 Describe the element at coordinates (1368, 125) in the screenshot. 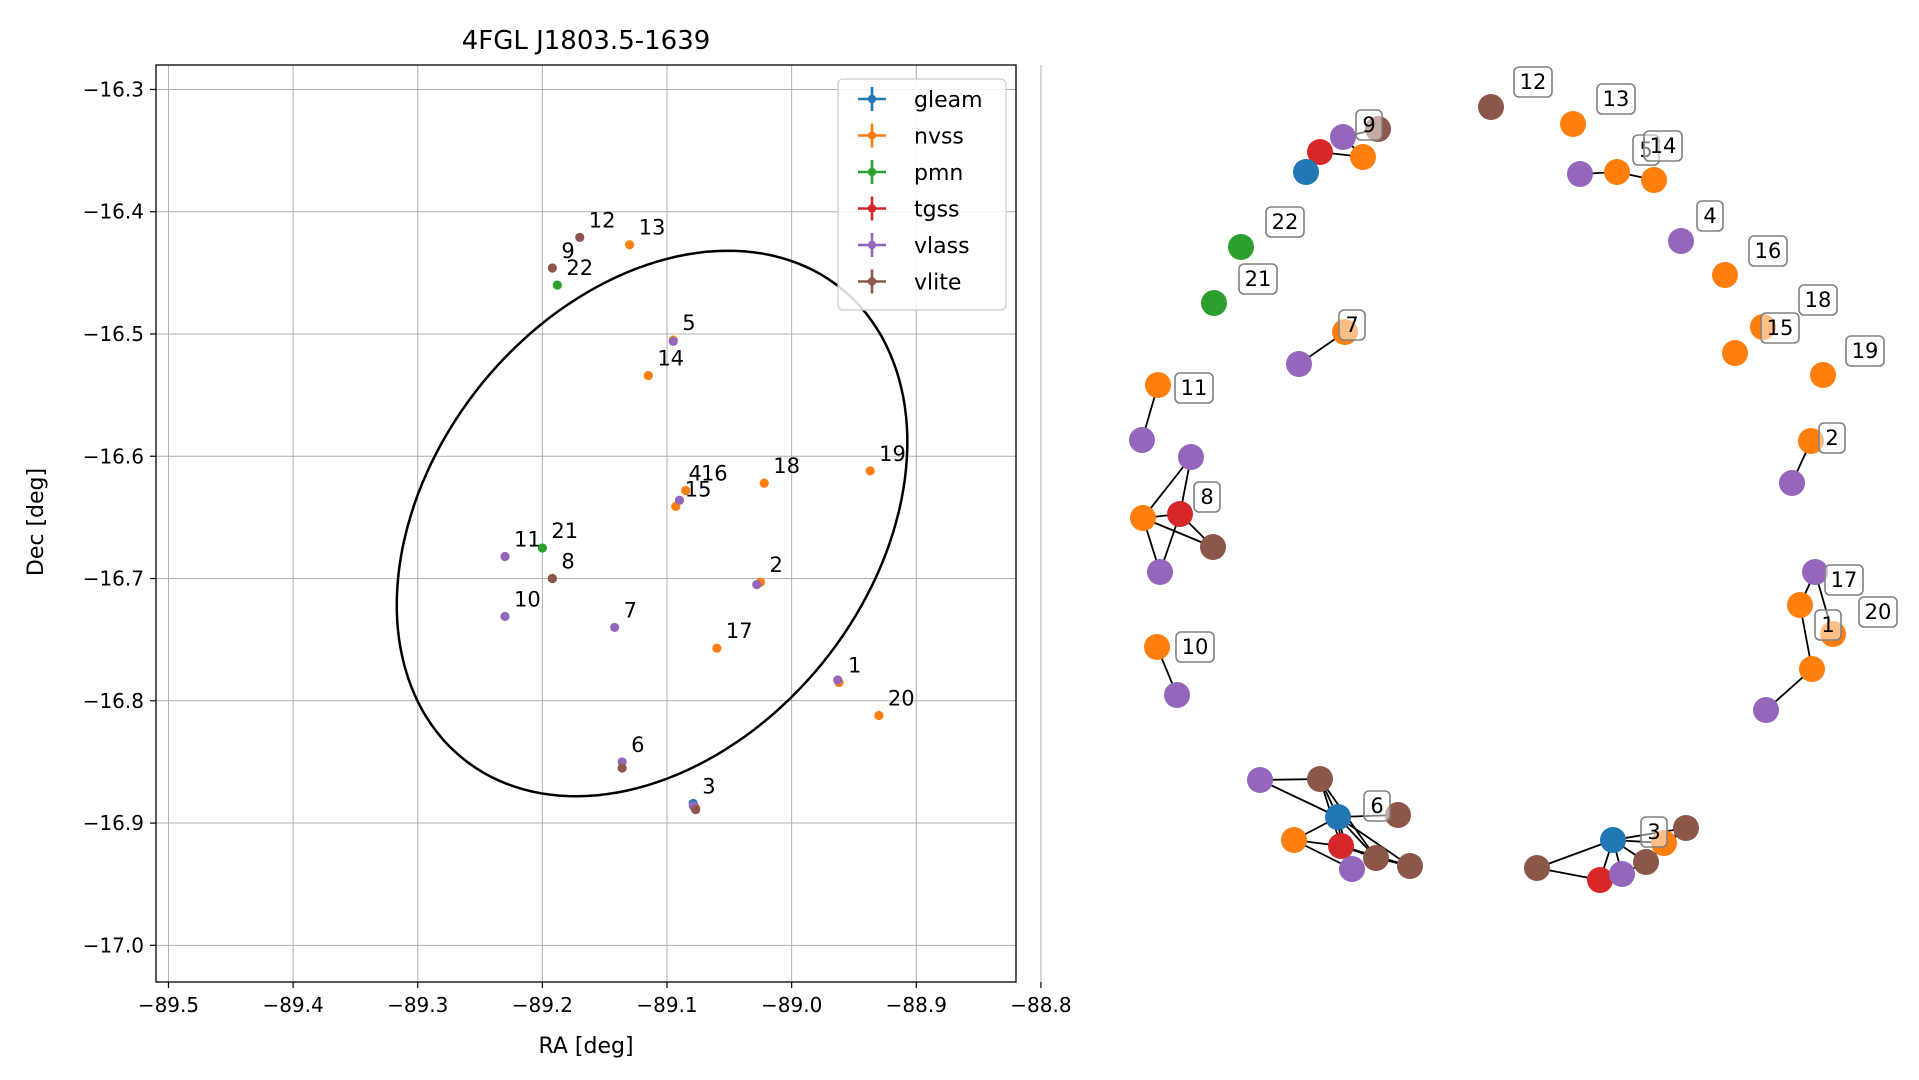

I see `node-label: 9` at that location.